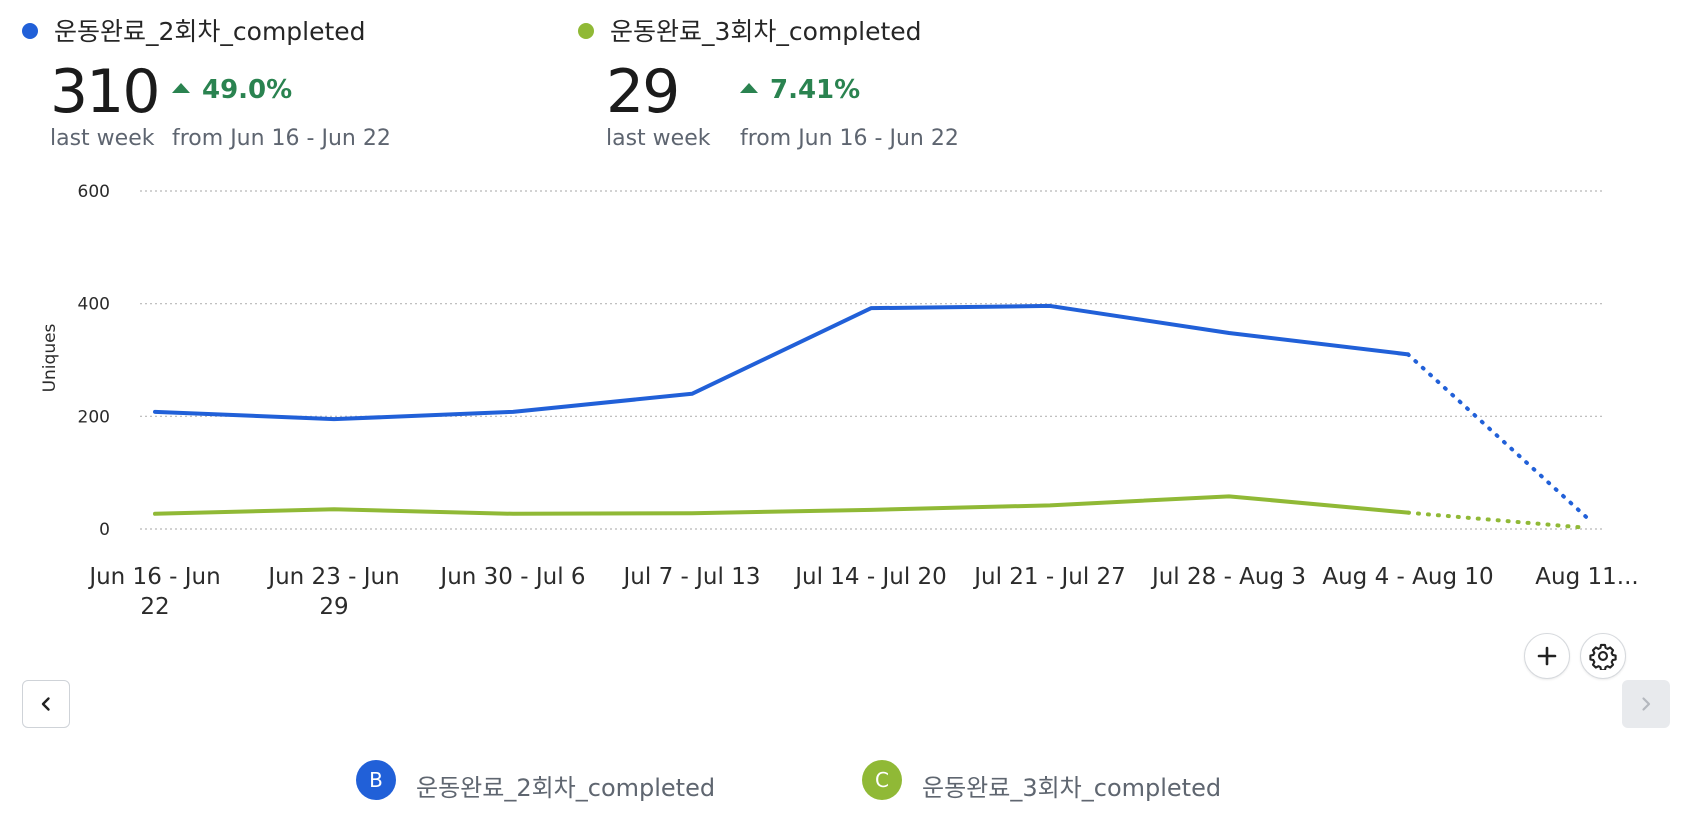  I want to click on series-badge: C, so click(882, 780).